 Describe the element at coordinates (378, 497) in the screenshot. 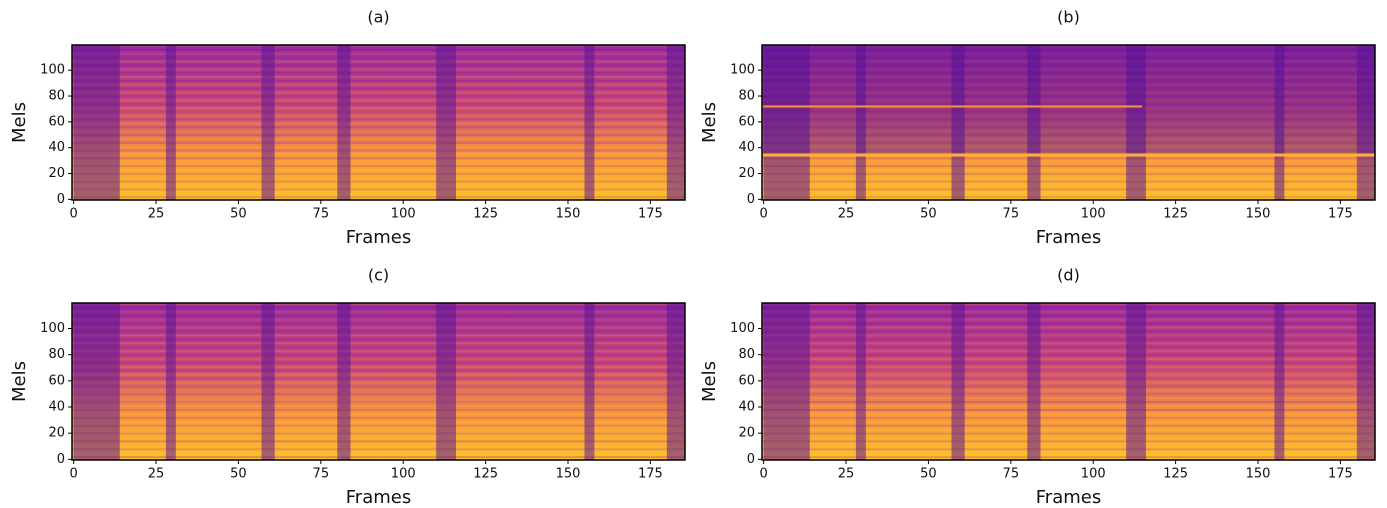

I see `x-axis-label: Frames` at that location.